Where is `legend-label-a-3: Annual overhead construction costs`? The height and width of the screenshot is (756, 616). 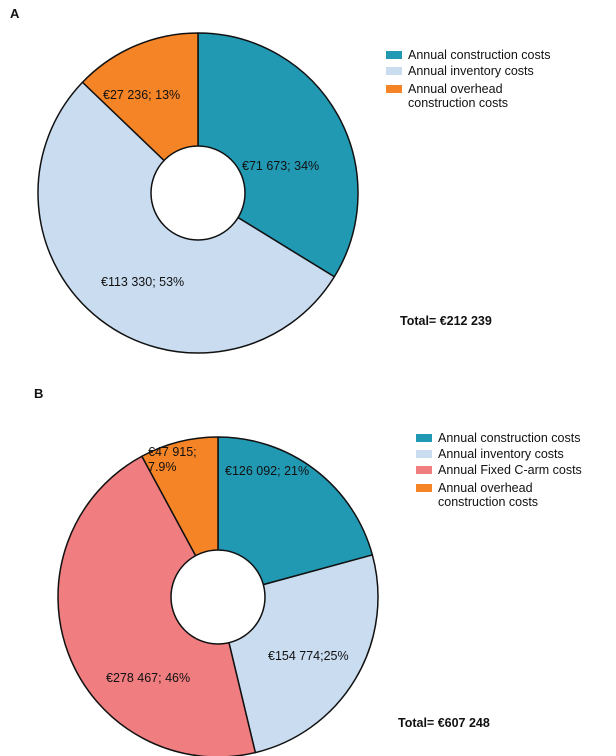
legend-label-a-3: Annual overhead construction costs is located at coordinates (458, 96).